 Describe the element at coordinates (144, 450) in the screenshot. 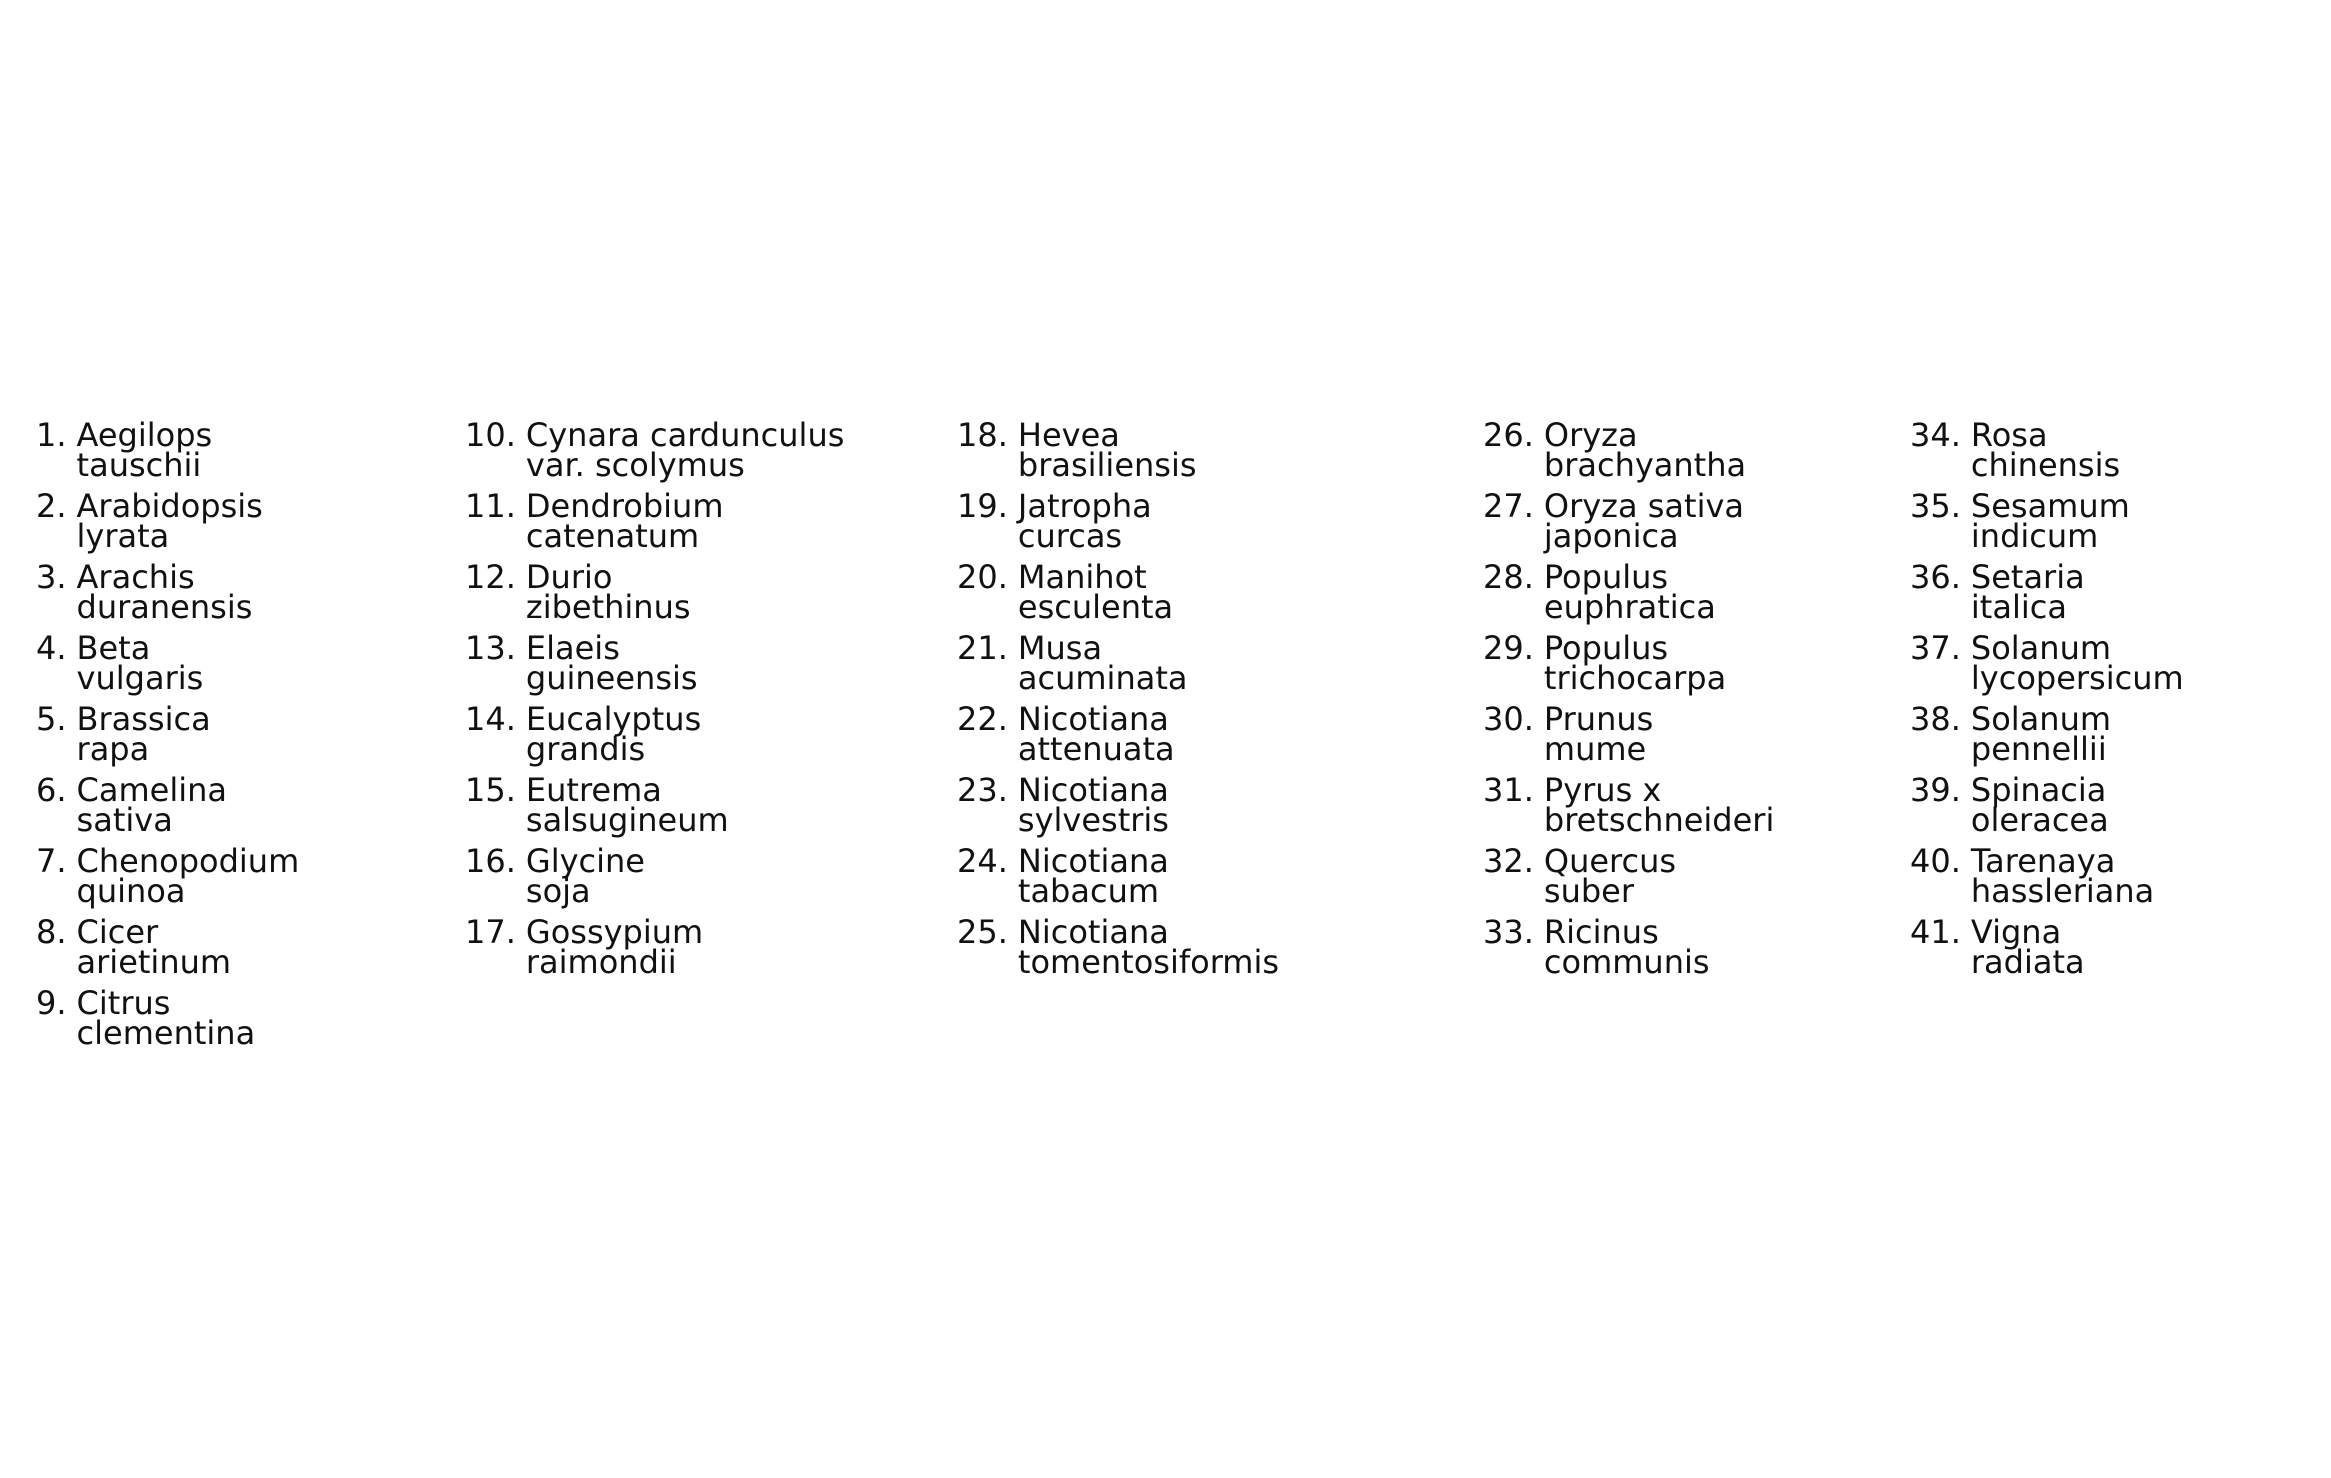

I see `entry-name: Aegilops tauschii` at that location.